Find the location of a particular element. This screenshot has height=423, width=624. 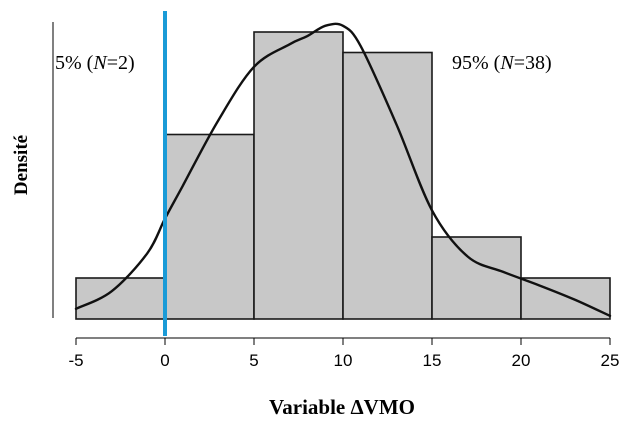

x-tick-label: 15 is located at coordinates (432, 360).